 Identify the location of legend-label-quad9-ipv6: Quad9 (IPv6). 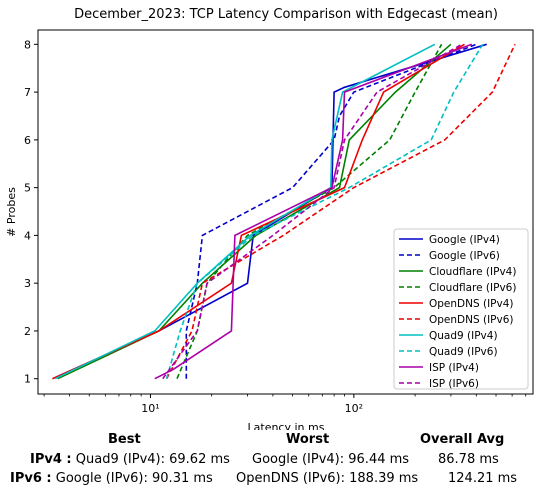
(463, 352).